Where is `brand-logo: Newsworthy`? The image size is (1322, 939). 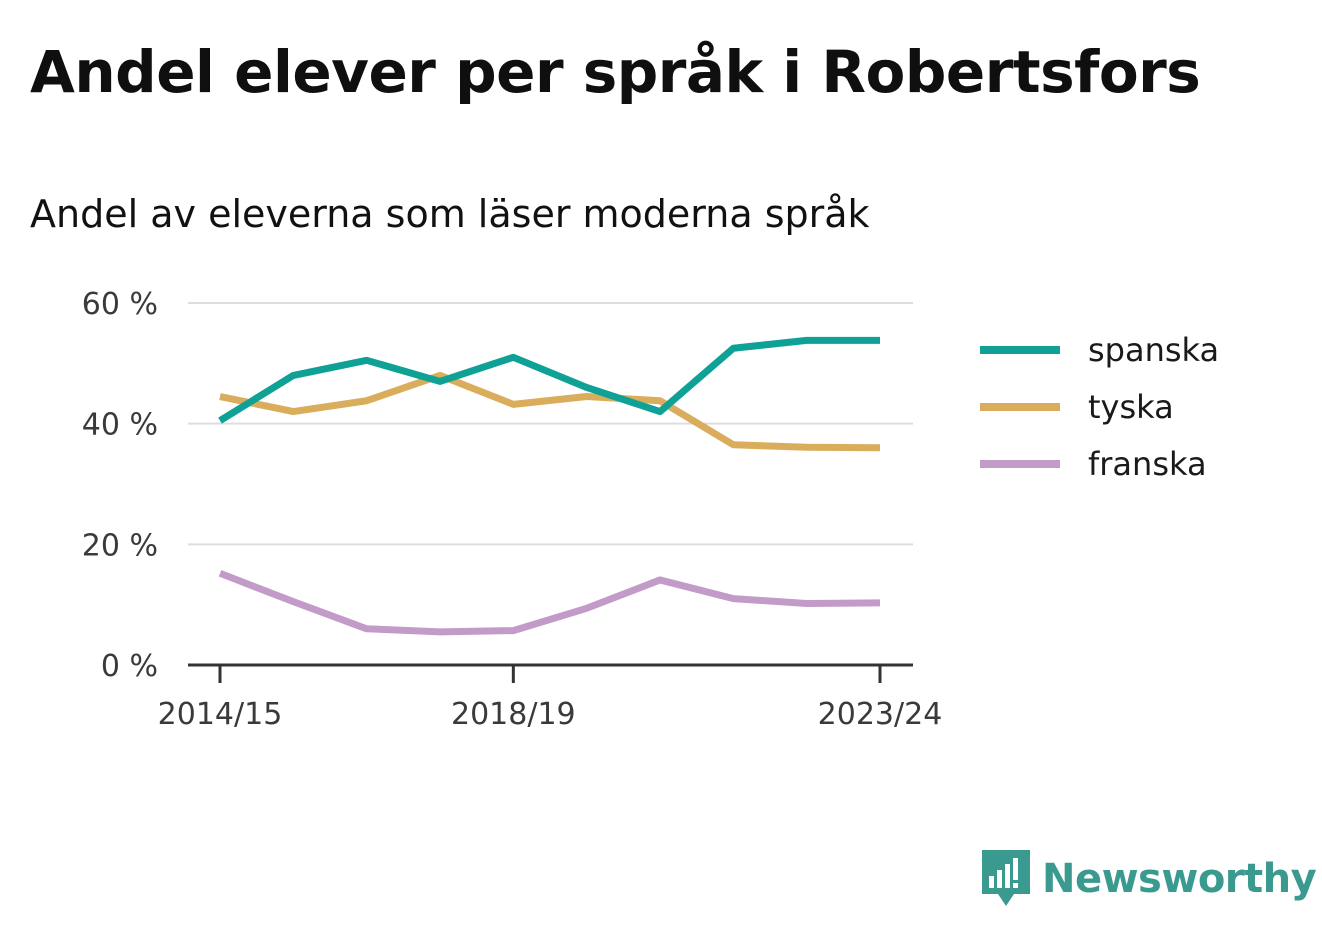 brand-logo: Newsworthy is located at coordinates (1148, 879).